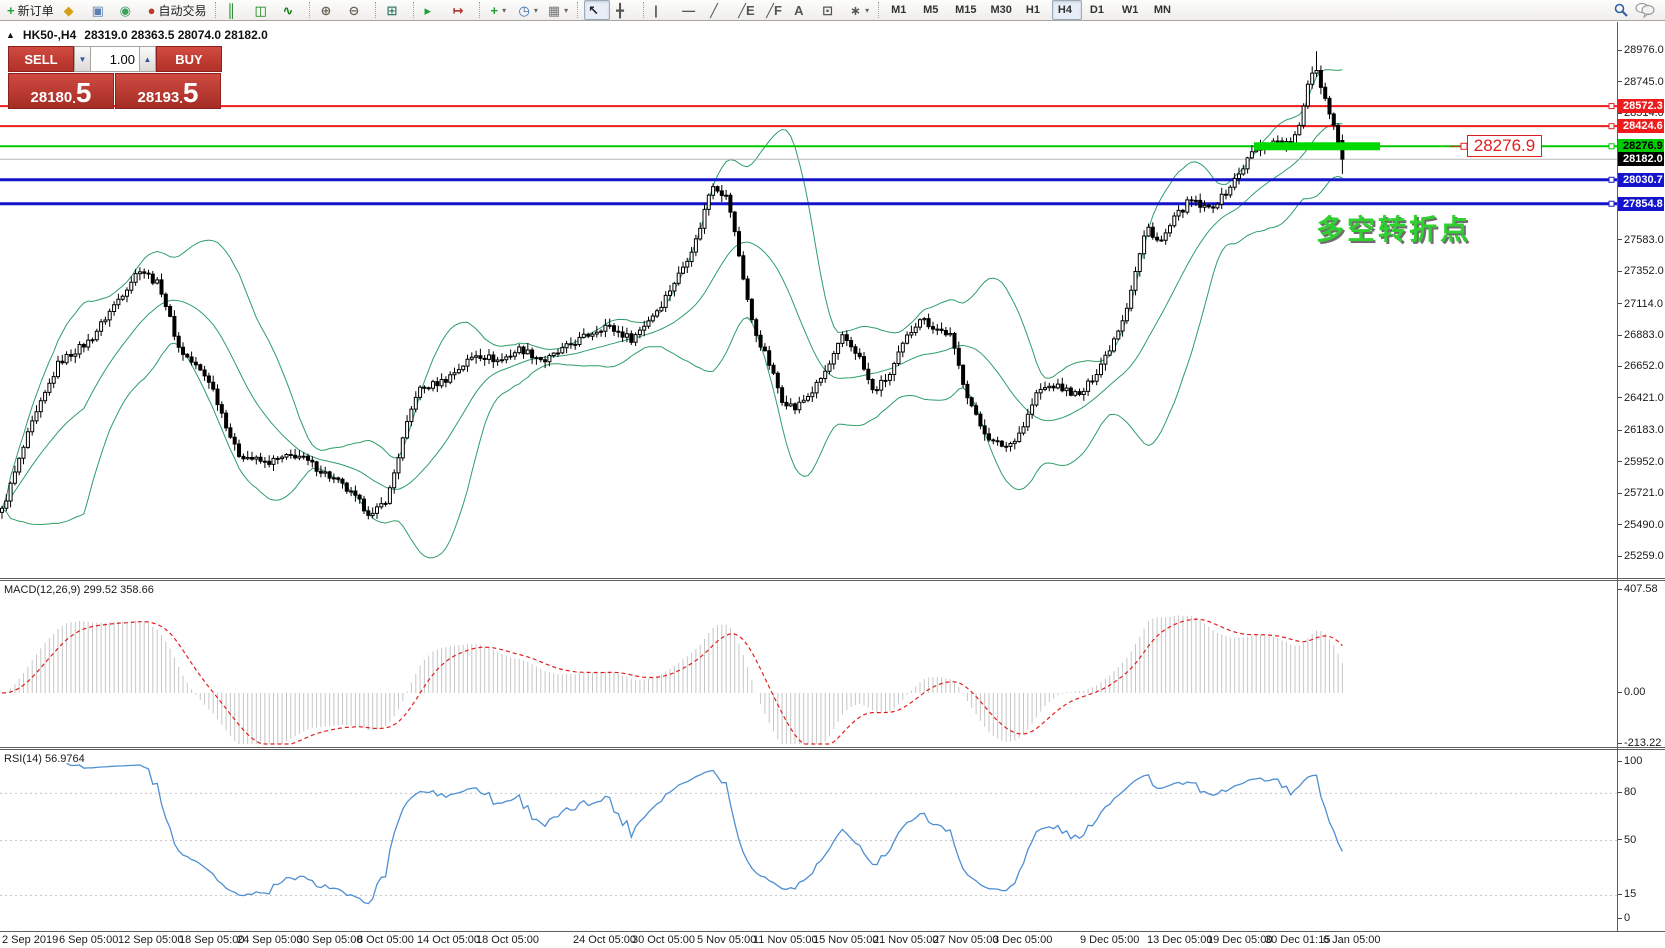  I want to click on macd-axis: 407.58 0.00 -213.22, so click(1641, 665).